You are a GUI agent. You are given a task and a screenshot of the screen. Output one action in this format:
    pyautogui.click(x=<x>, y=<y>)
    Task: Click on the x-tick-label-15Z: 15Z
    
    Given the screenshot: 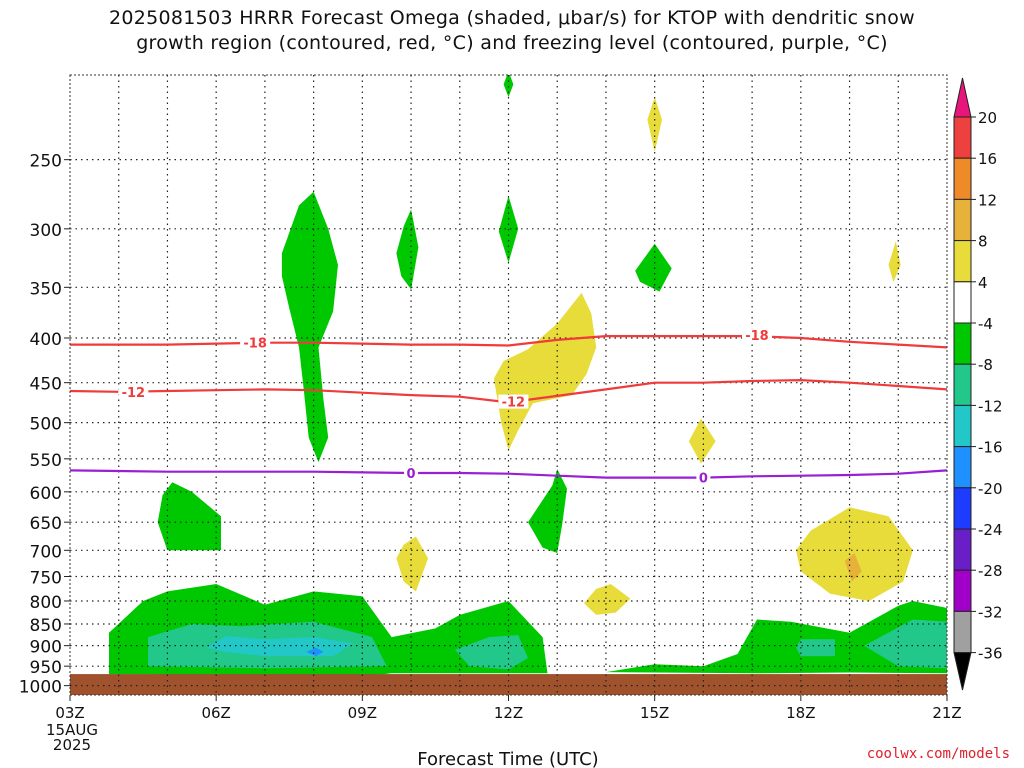 What is the action you would take?
    pyautogui.click(x=654, y=713)
    